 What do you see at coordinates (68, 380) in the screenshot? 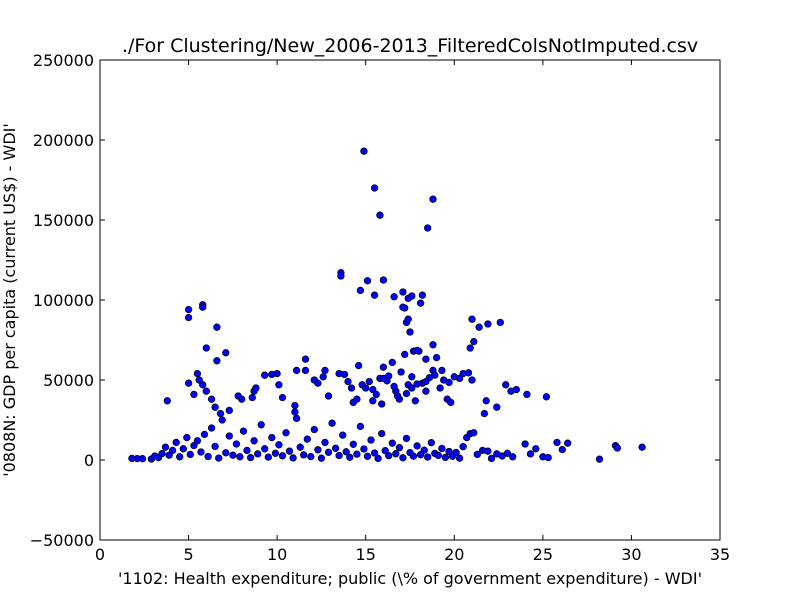
I see `y-tick-label: 50000` at bounding box center [68, 380].